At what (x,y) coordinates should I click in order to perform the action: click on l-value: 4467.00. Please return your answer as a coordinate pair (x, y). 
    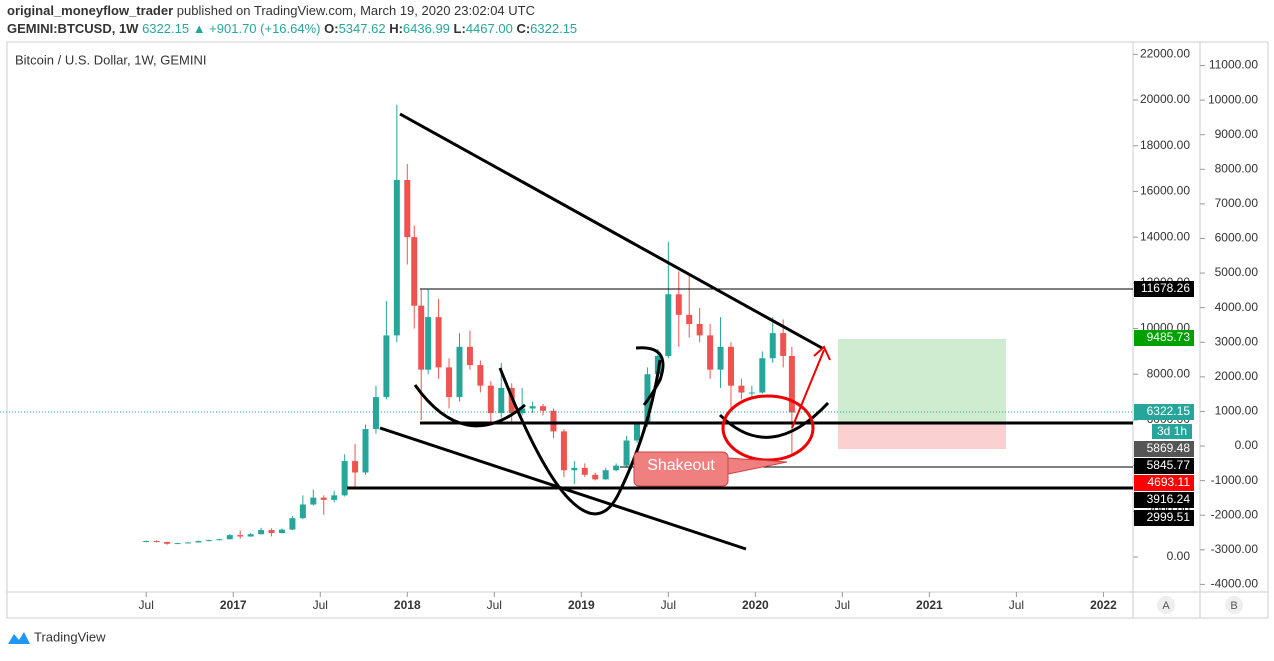
    Looking at the image, I should click on (489, 28).